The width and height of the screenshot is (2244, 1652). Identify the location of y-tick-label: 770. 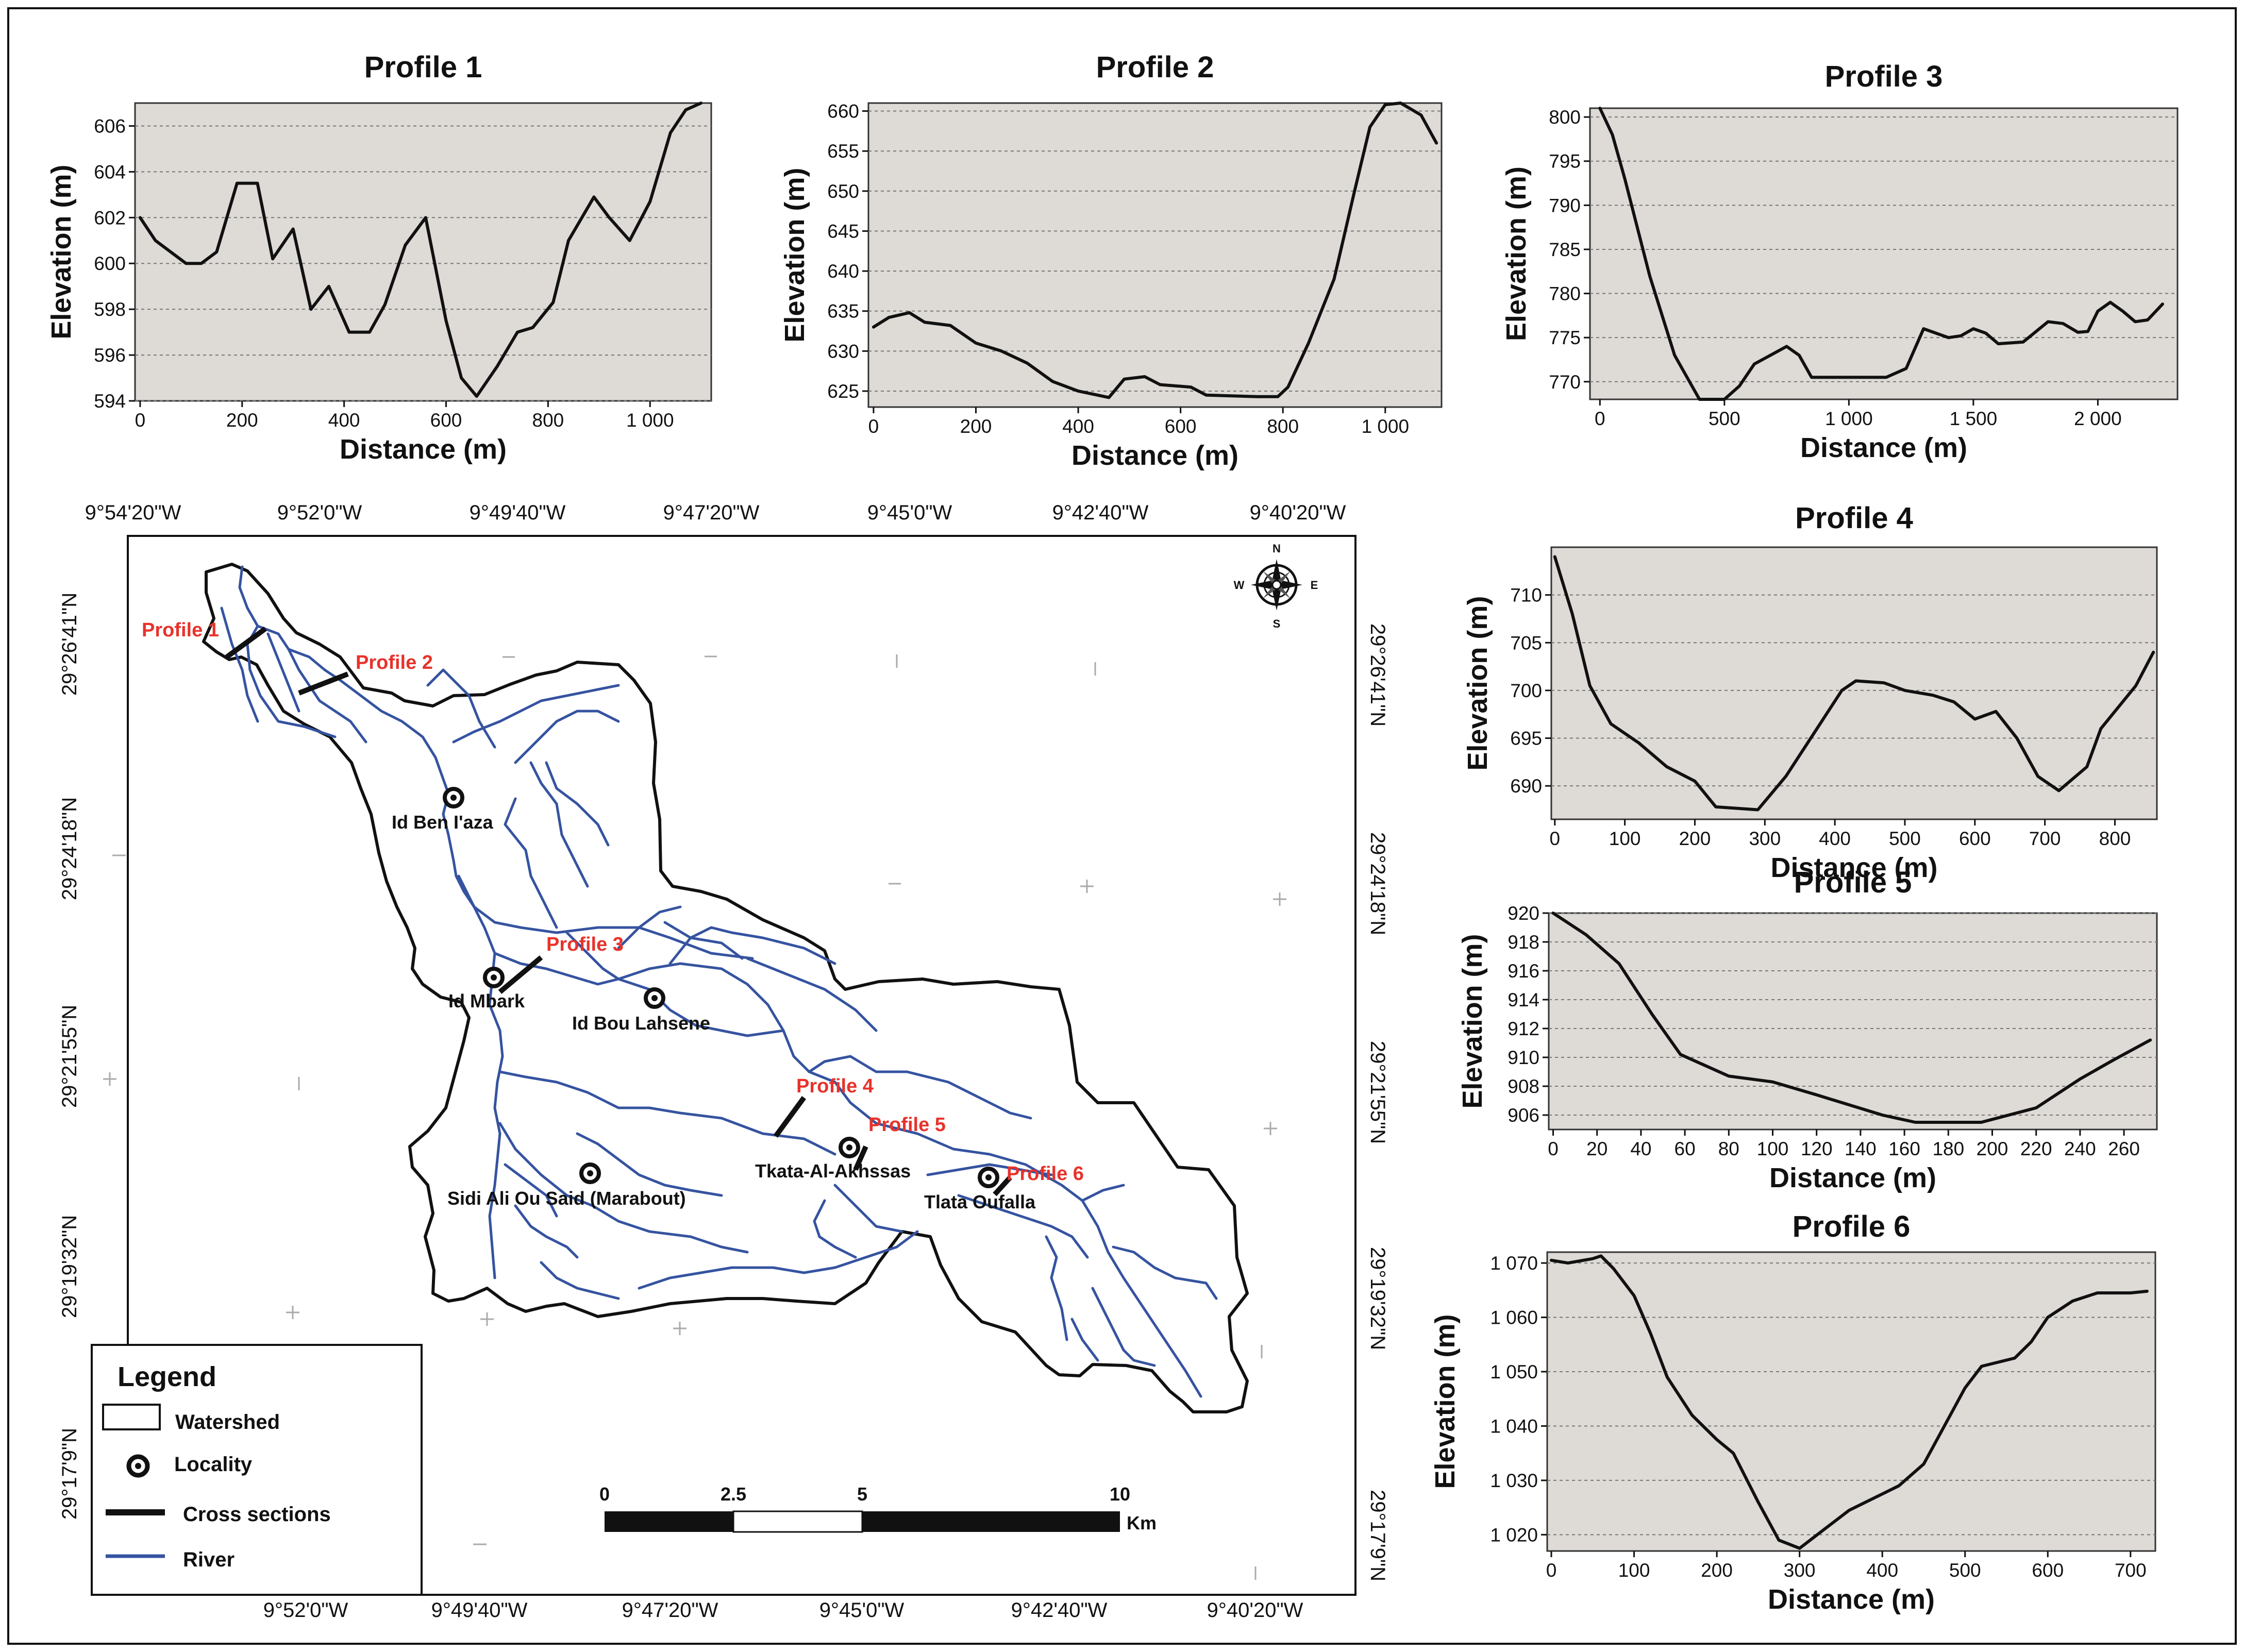
(1565, 382).